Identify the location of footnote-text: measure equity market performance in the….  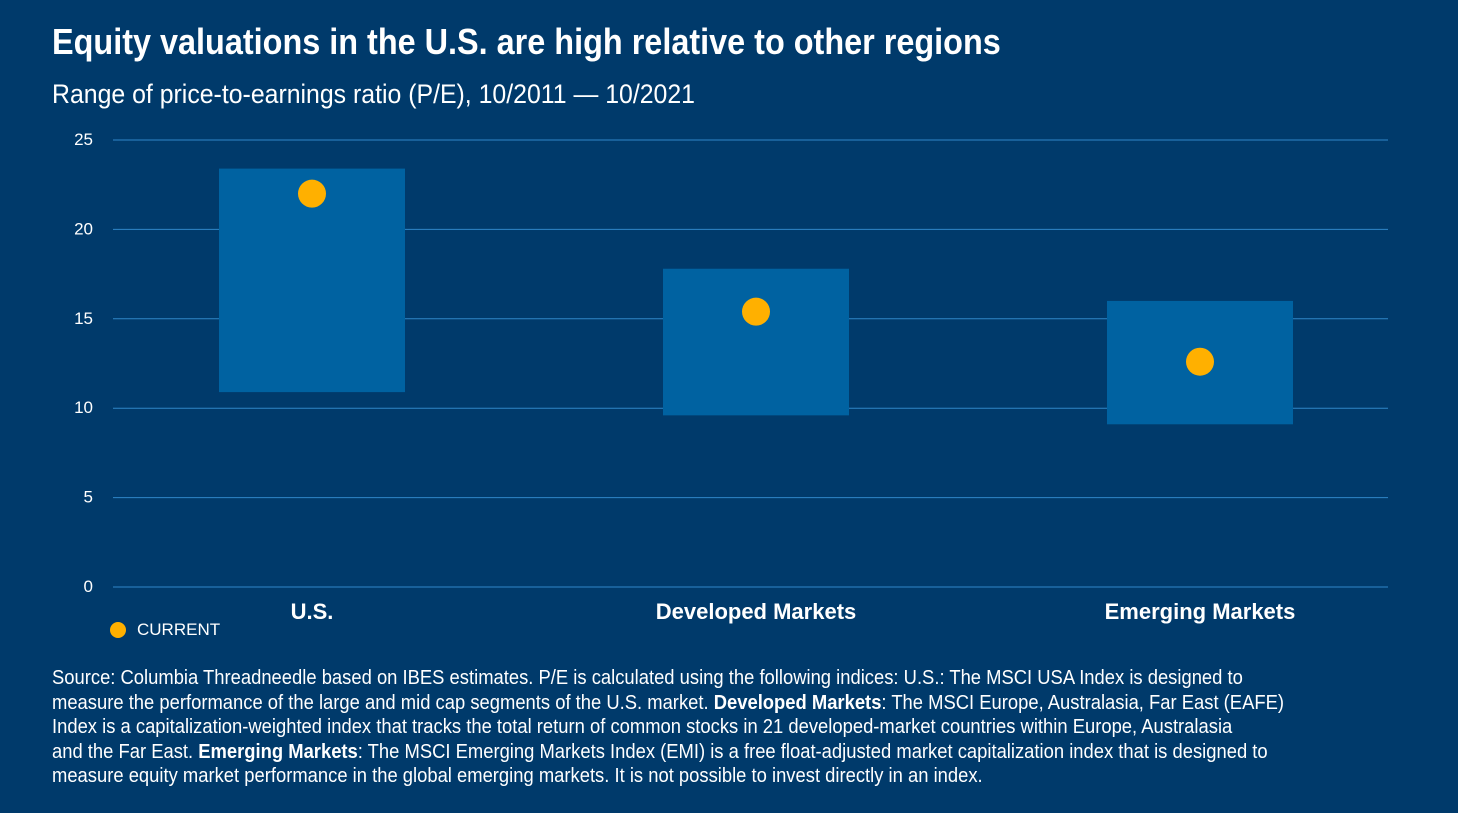
(517, 776).